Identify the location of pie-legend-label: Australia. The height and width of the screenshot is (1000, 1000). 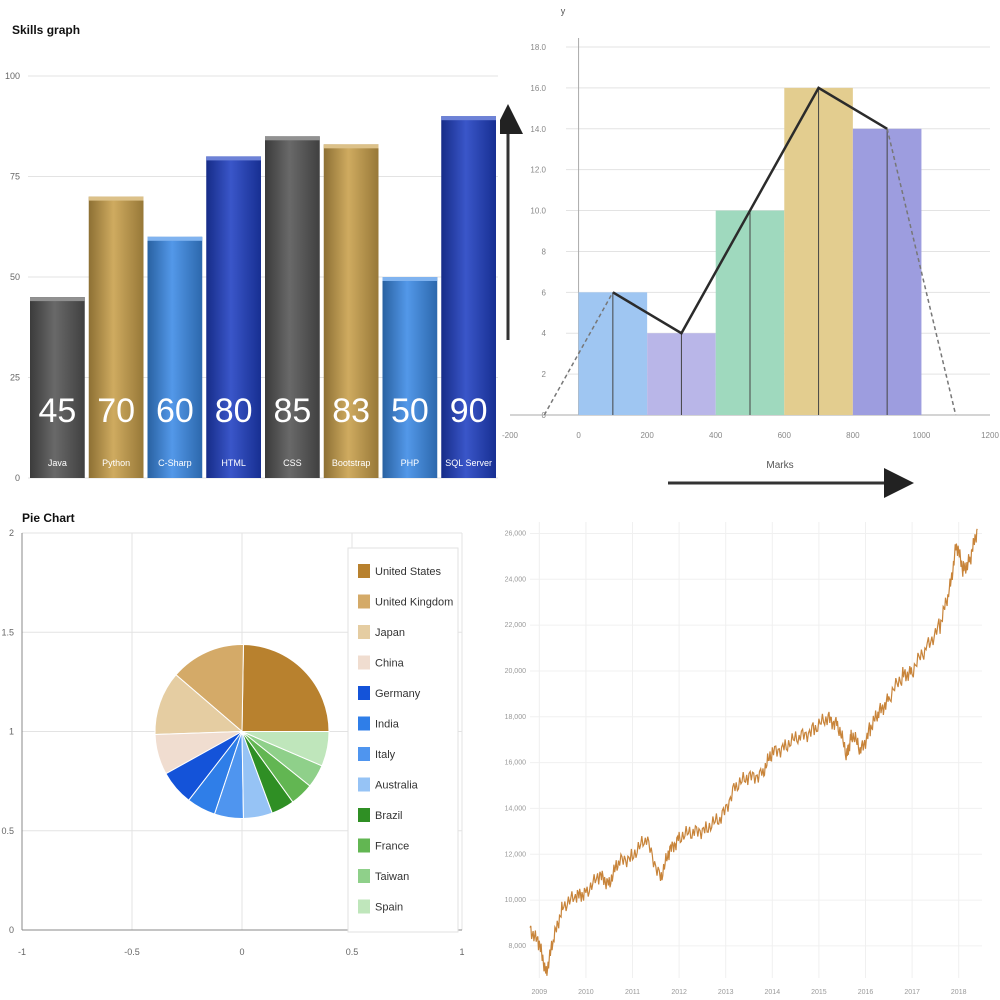
(397, 786).